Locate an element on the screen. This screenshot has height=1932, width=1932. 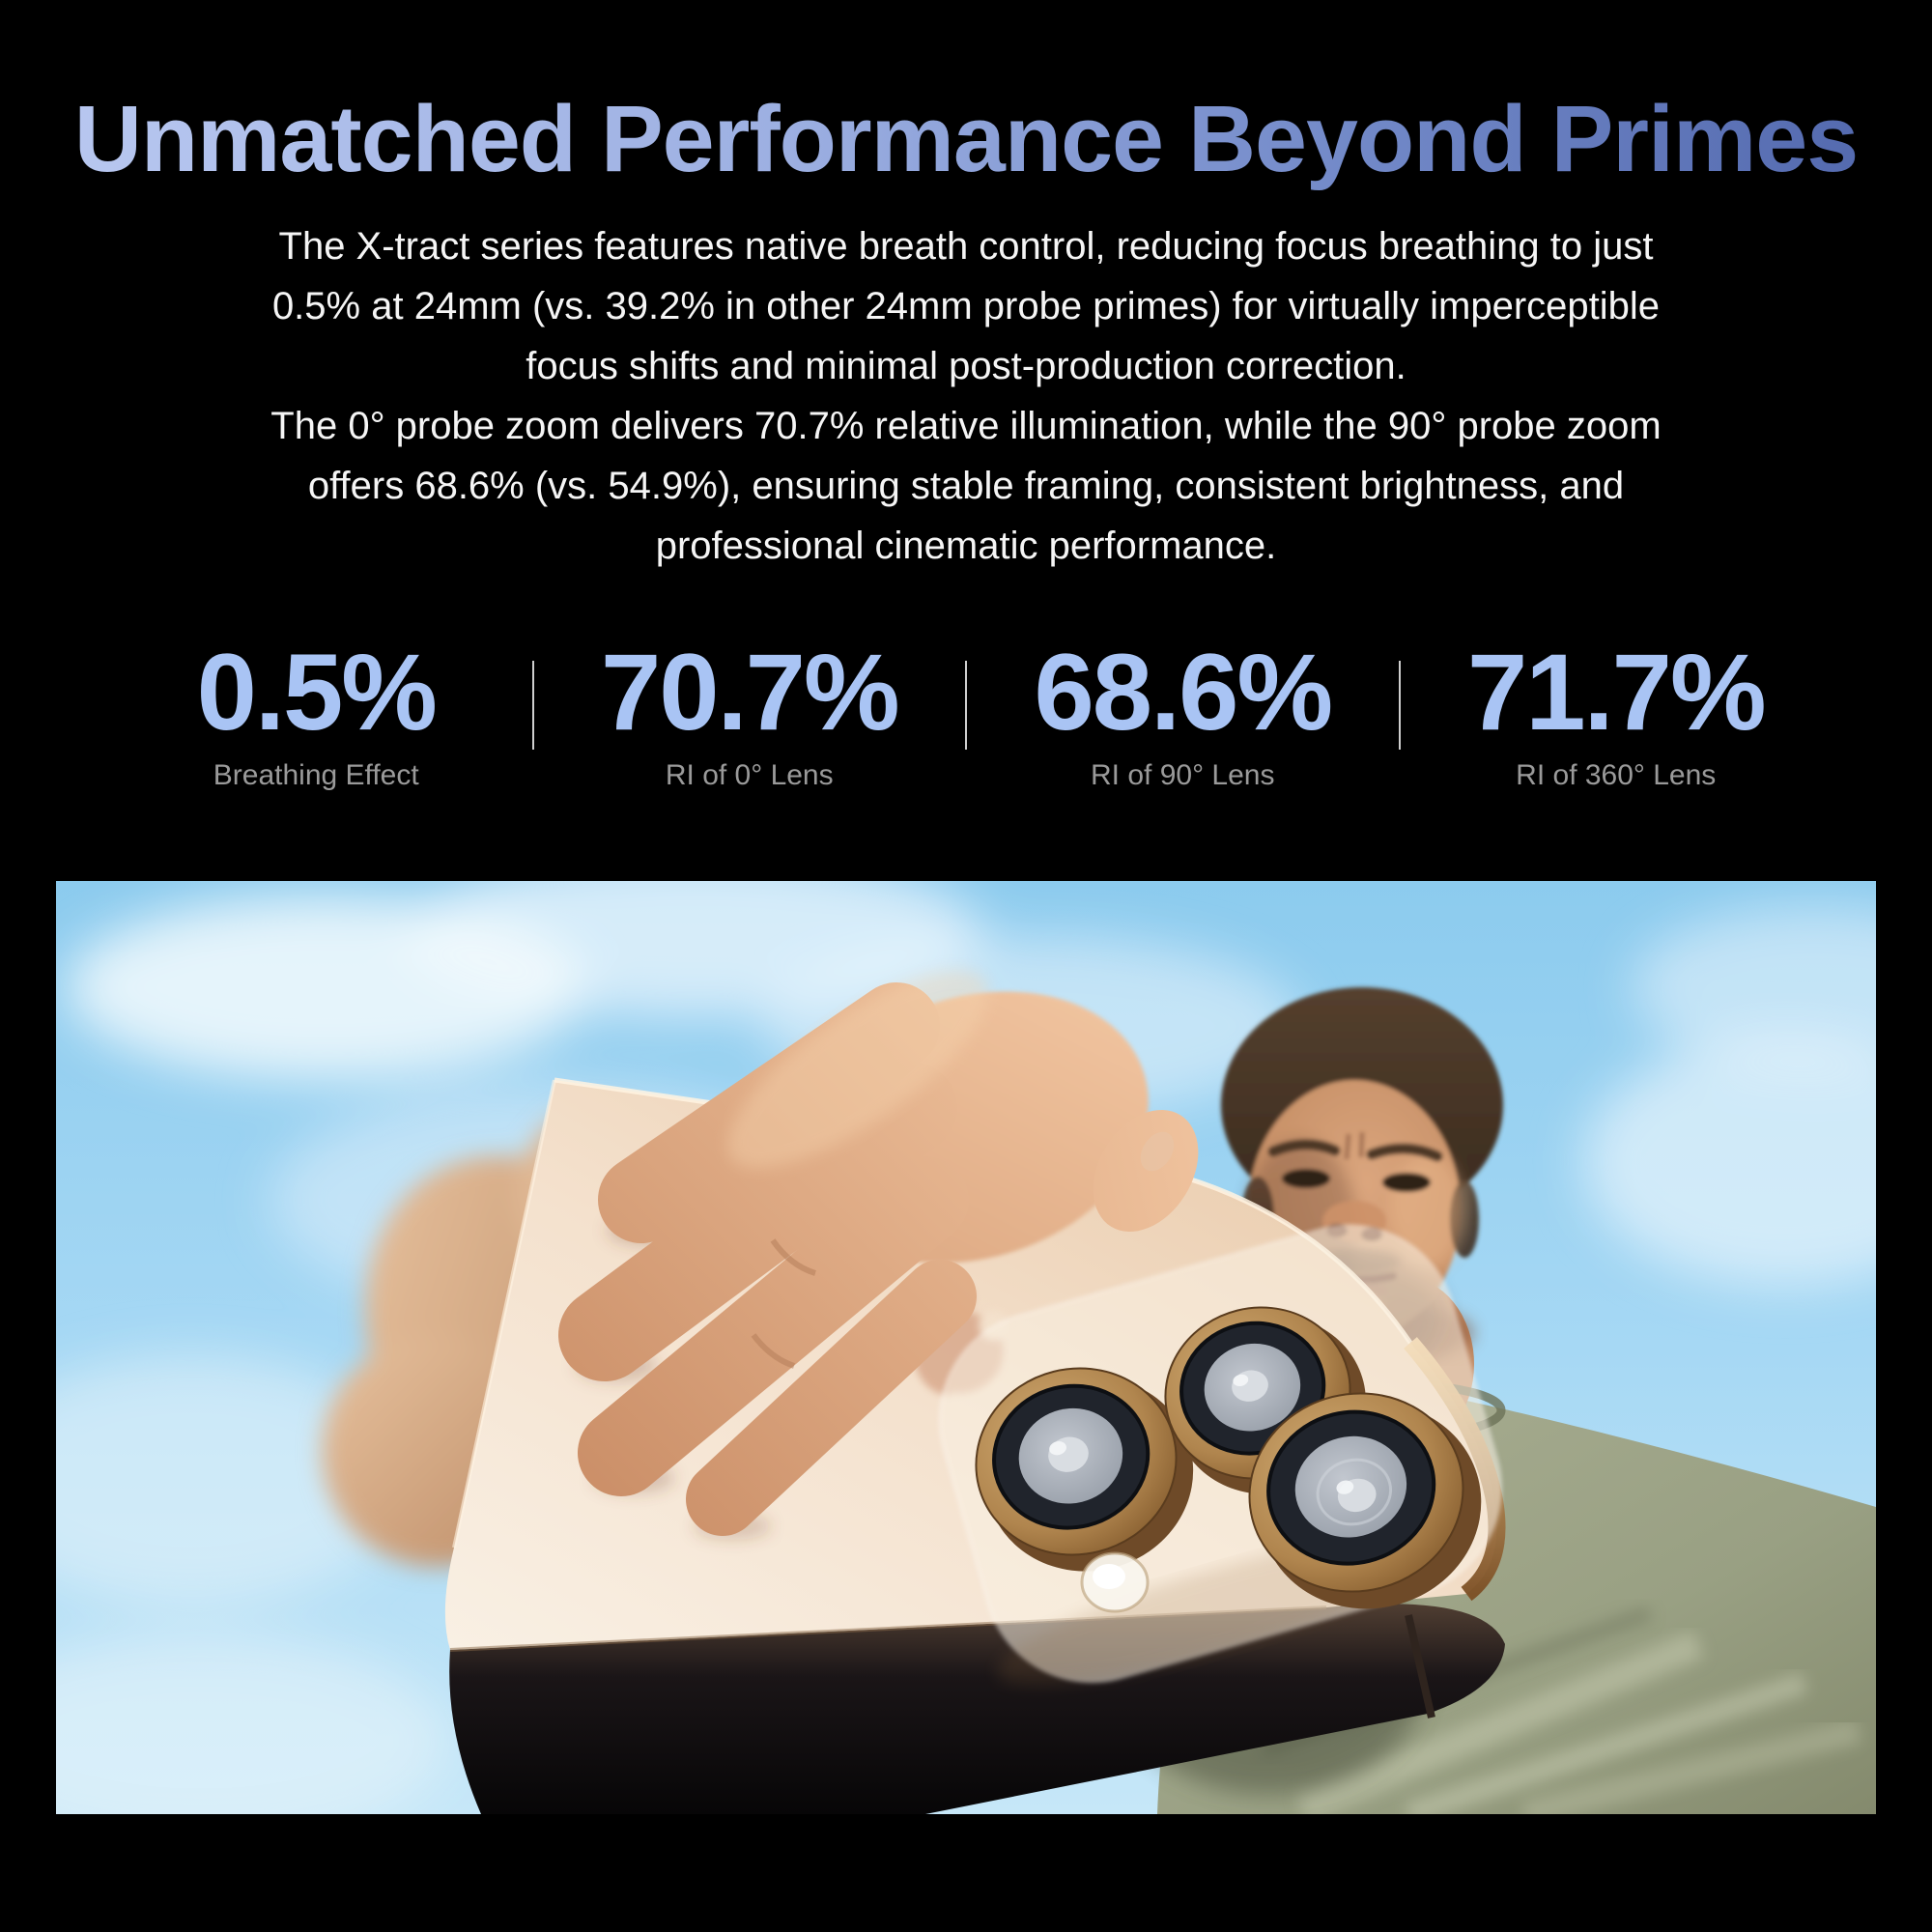
eye-left is located at coordinates (1306, 1178).